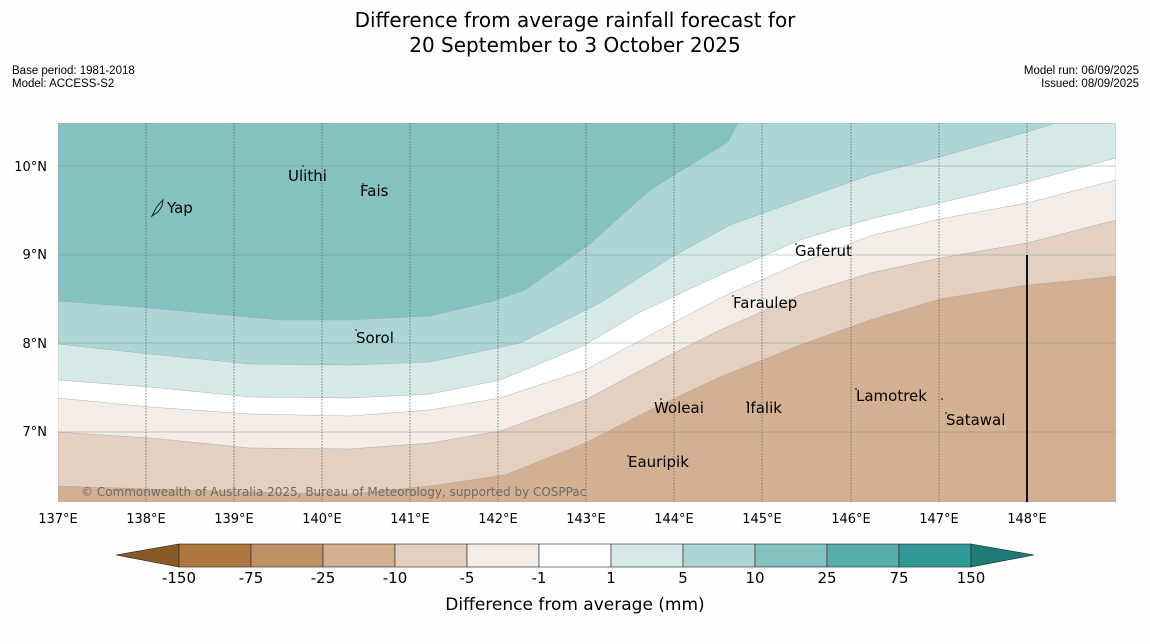 This screenshot has height=644, width=1150. What do you see at coordinates (939, 519) in the screenshot?
I see `lon-label-147e: 147°E` at bounding box center [939, 519].